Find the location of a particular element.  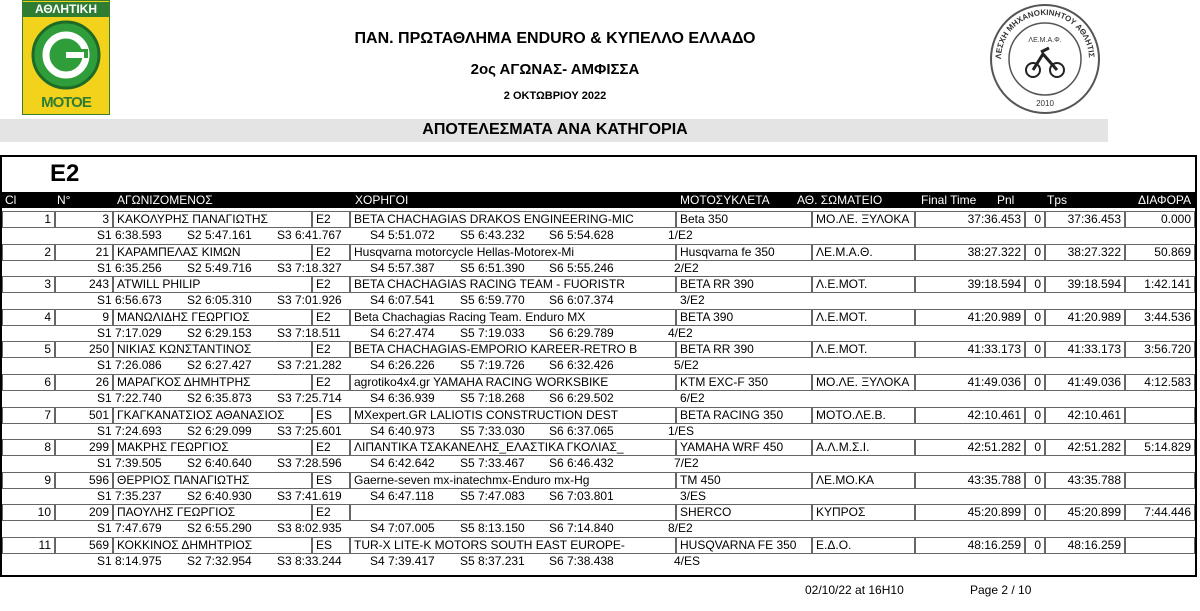

class-position: 1/E2 is located at coordinates (680, 235).